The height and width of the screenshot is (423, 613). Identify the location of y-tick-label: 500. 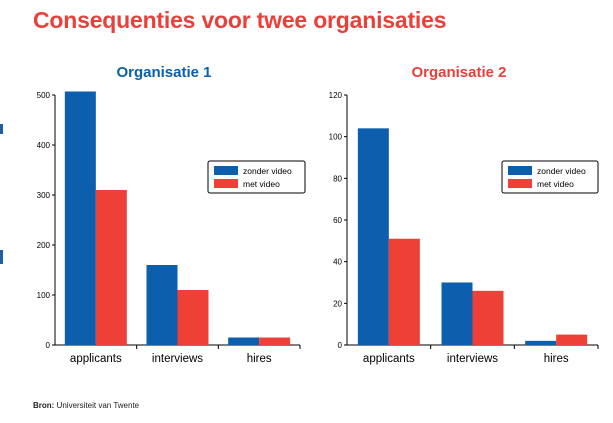
(44, 95).